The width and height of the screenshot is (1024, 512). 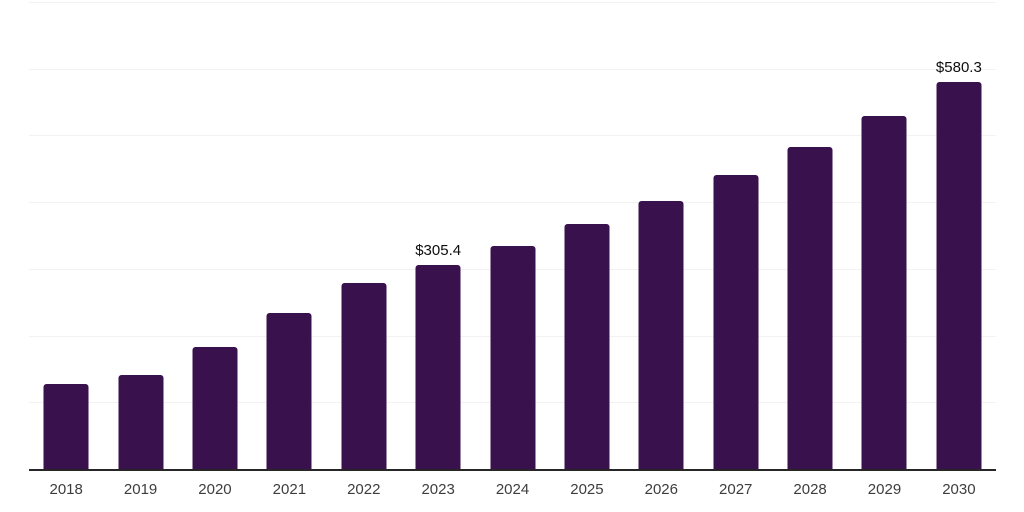 I want to click on bar-slot-2024, so click(x=512, y=235).